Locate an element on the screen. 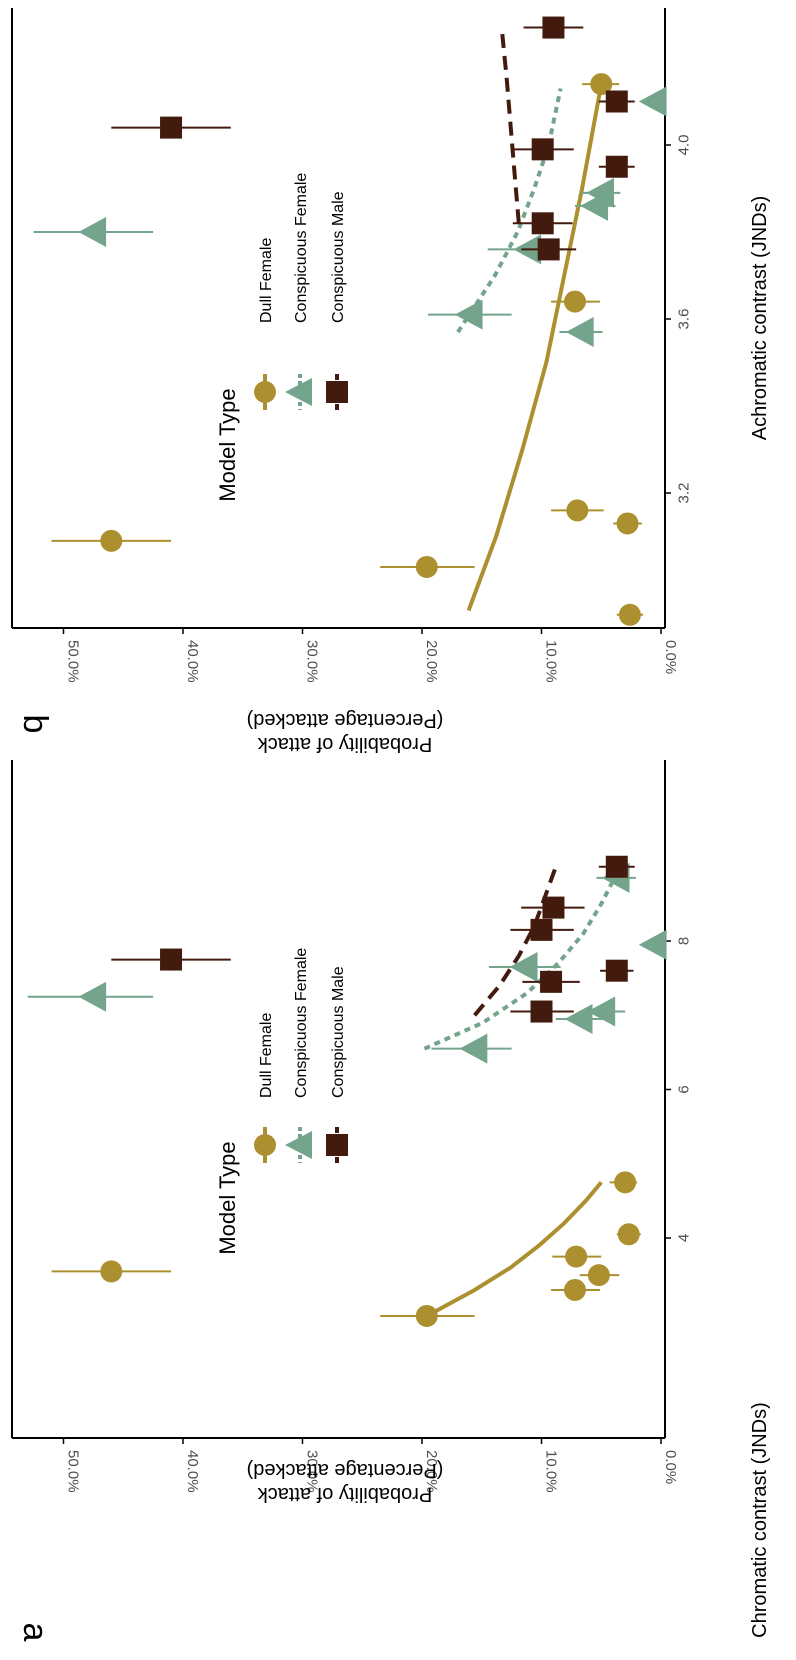  x-tick-label: 3.6 is located at coordinates (683, 319).